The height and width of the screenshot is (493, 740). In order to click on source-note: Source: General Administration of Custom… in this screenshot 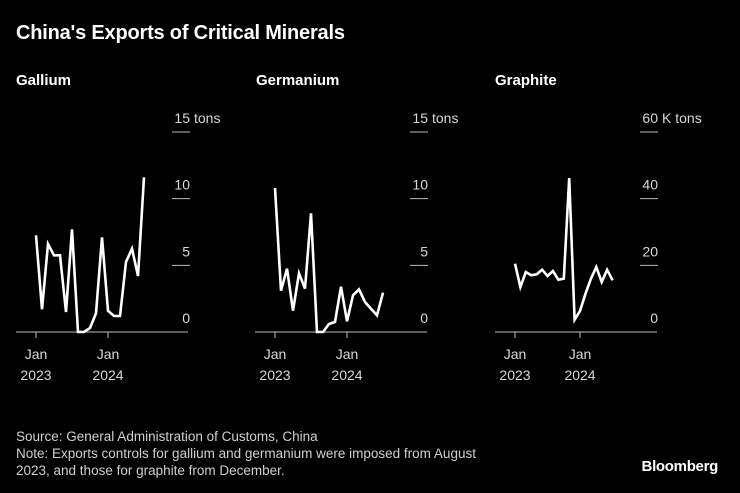, I will do `click(167, 436)`.